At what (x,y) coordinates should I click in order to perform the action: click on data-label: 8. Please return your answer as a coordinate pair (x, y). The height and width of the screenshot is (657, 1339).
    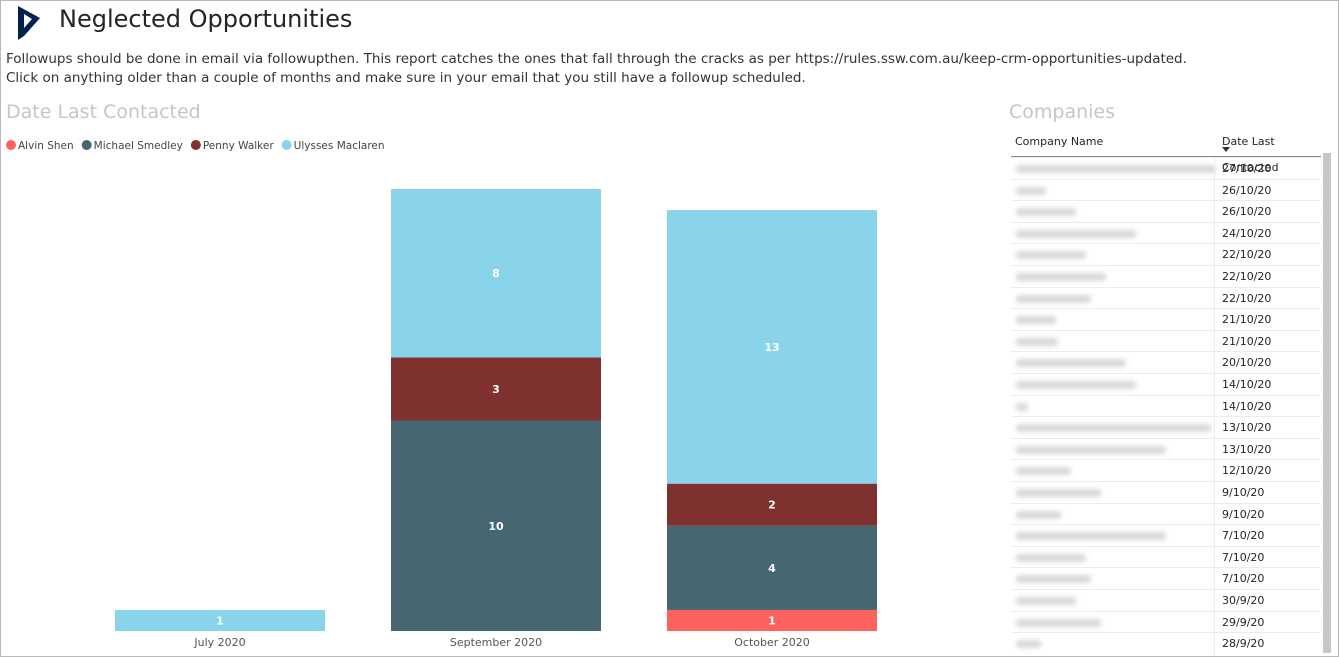
    Looking at the image, I should click on (496, 273).